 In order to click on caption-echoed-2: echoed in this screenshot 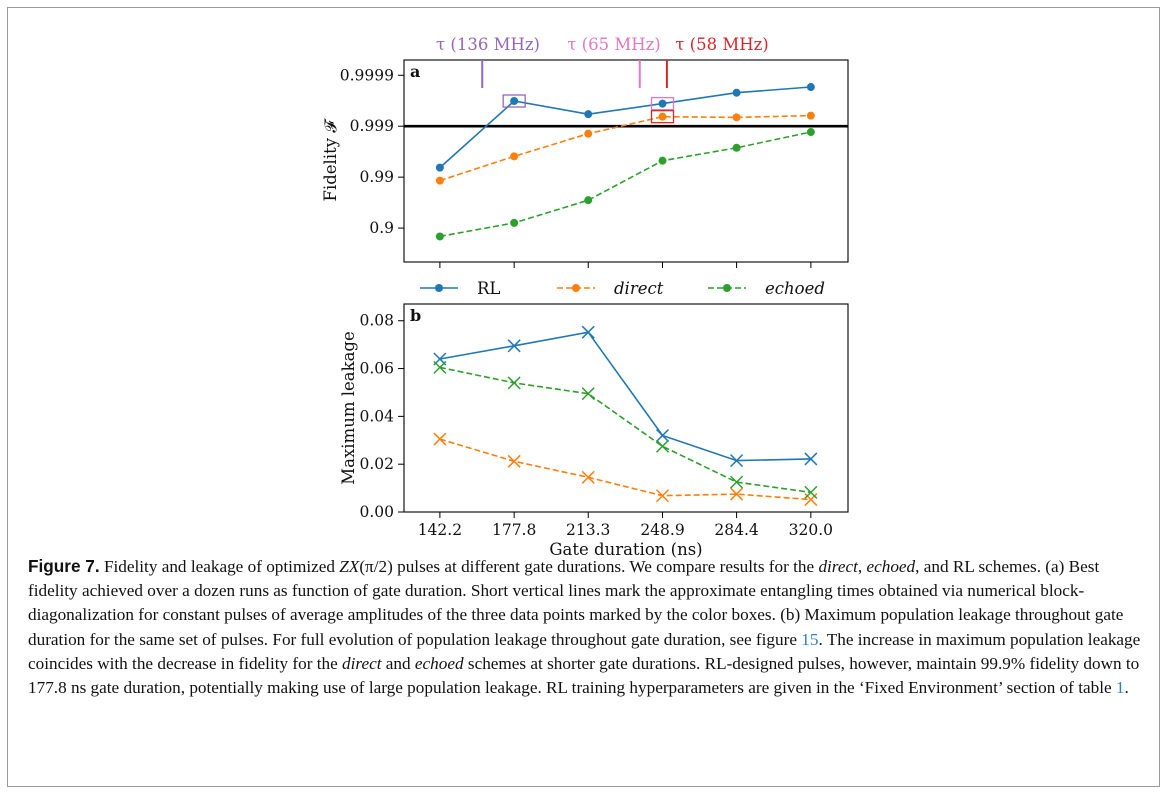, I will do `click(439, 663)`.